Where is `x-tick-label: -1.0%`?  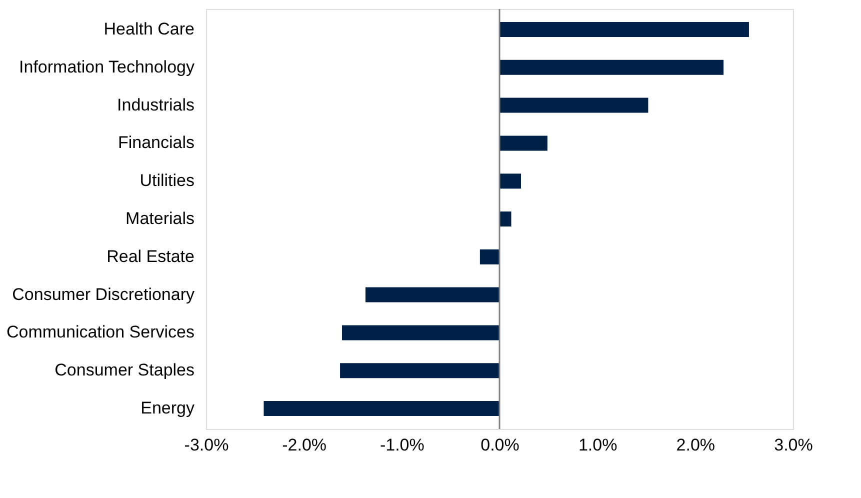
x-tick-label: -1.0% is located at coordinates (402, 445).